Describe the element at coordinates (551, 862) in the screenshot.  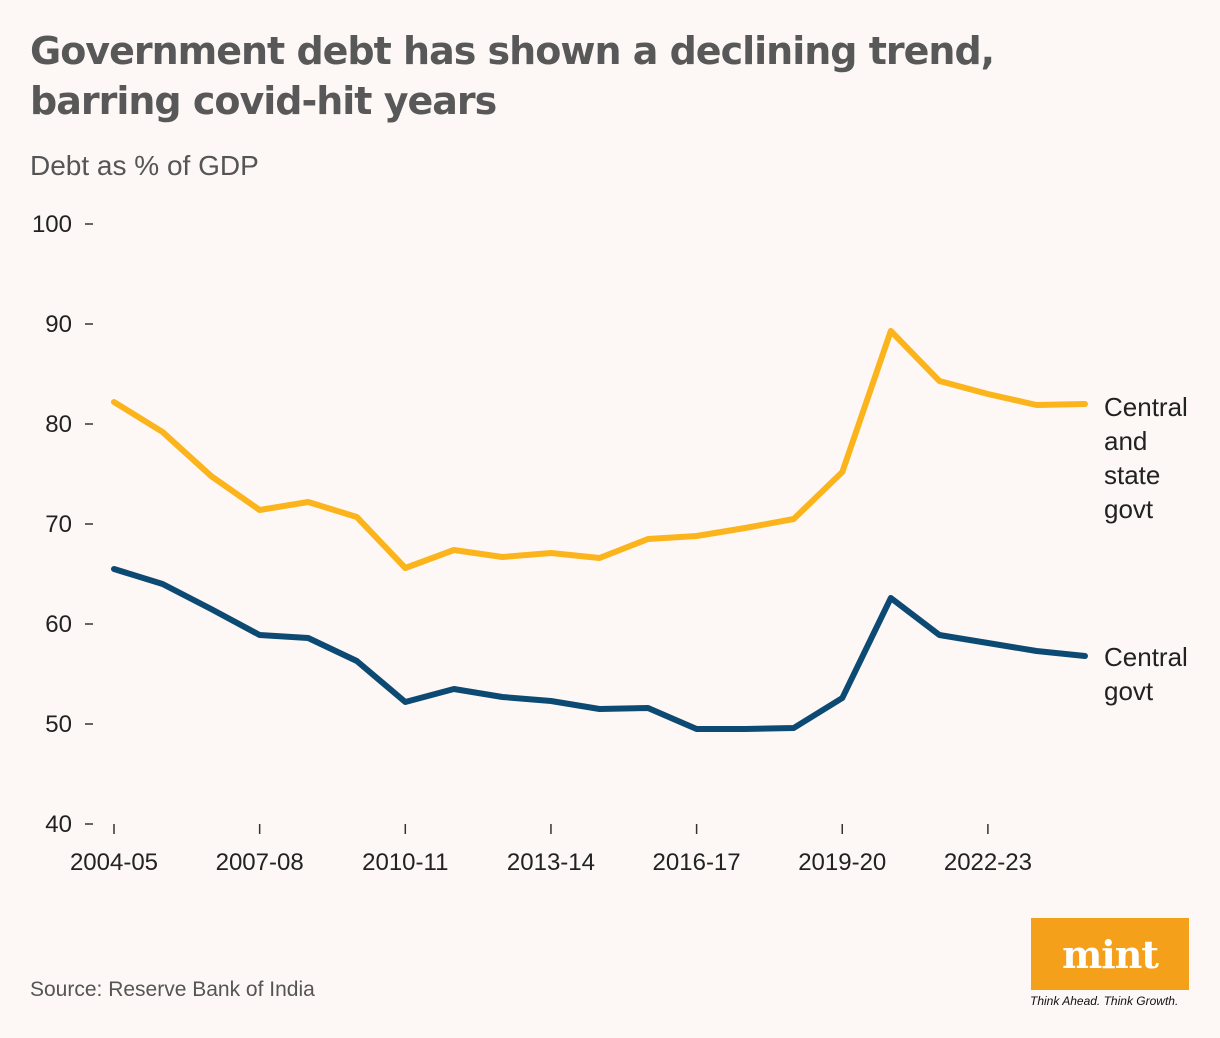
I see `x-tick-label: 2013-14` at that location.